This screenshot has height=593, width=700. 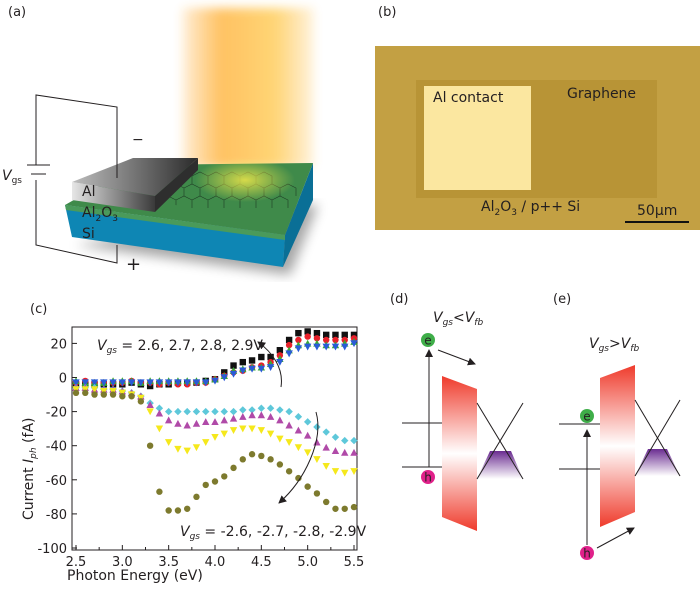 What do you see at coordinates (307, 562) in the screenshot?
I see `x-tick-label: 5.0` at bounding box center [307, 562].